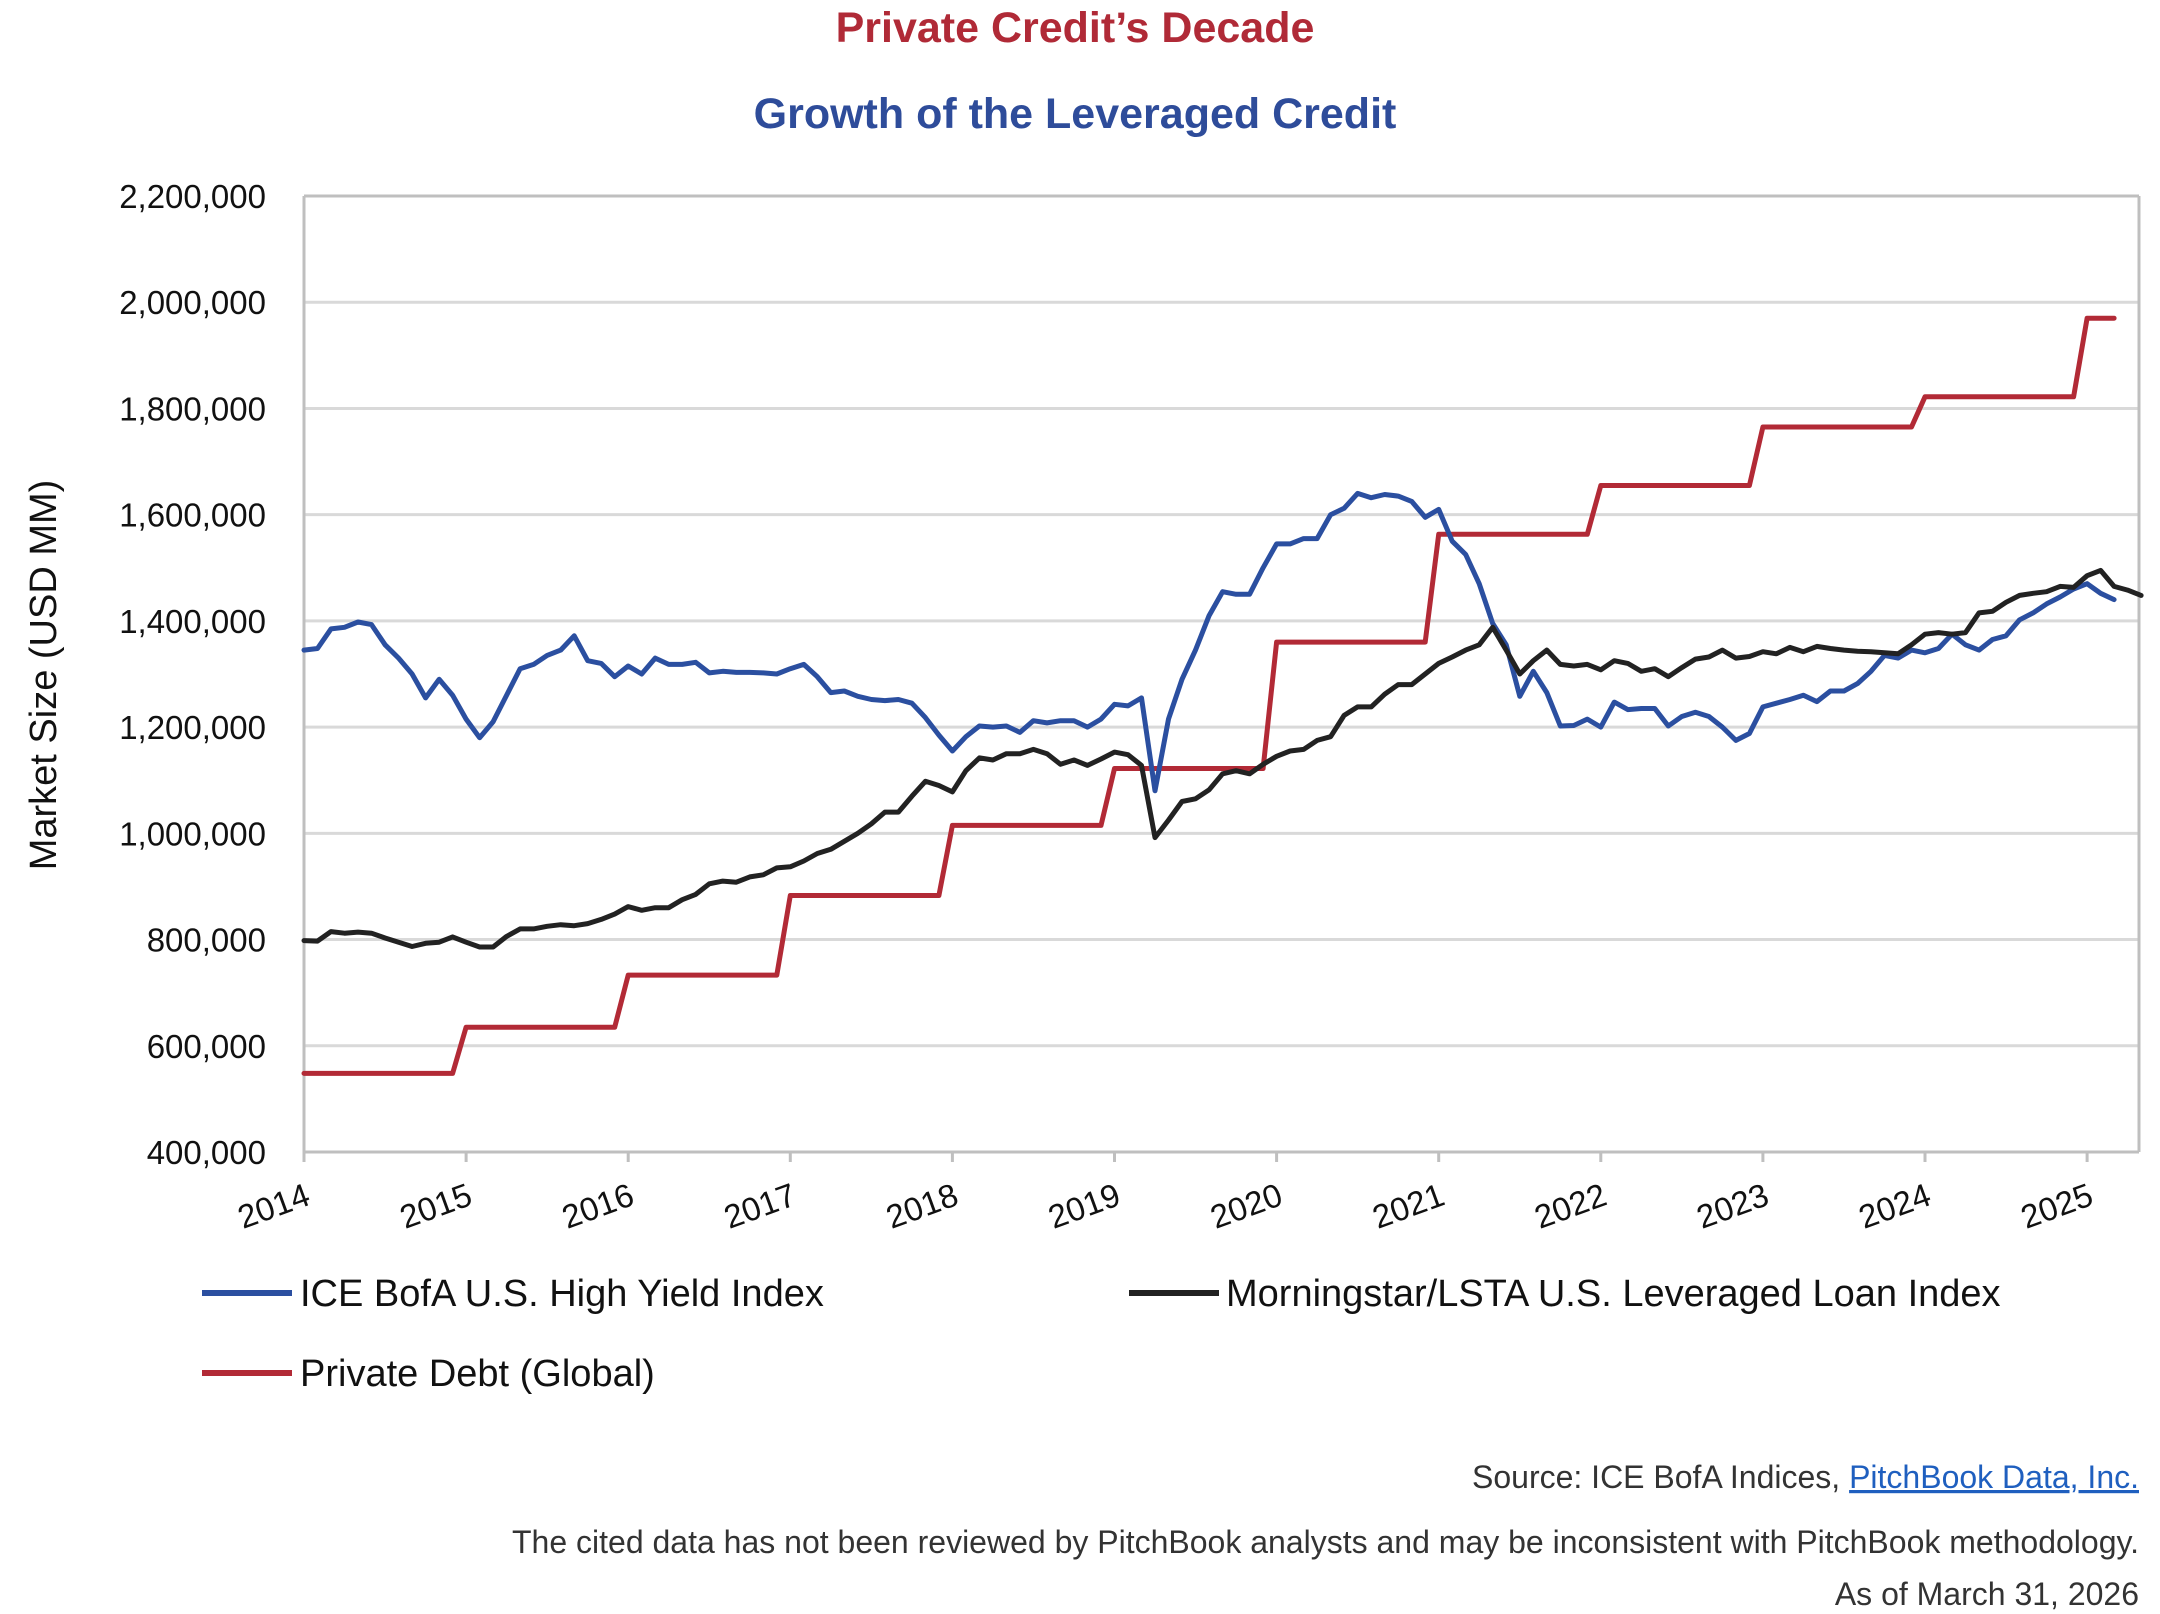 This screenshot has height=1614, width=2160. I want to click on as-of-date: As of March 31, 2026, so click(1987, 1594).